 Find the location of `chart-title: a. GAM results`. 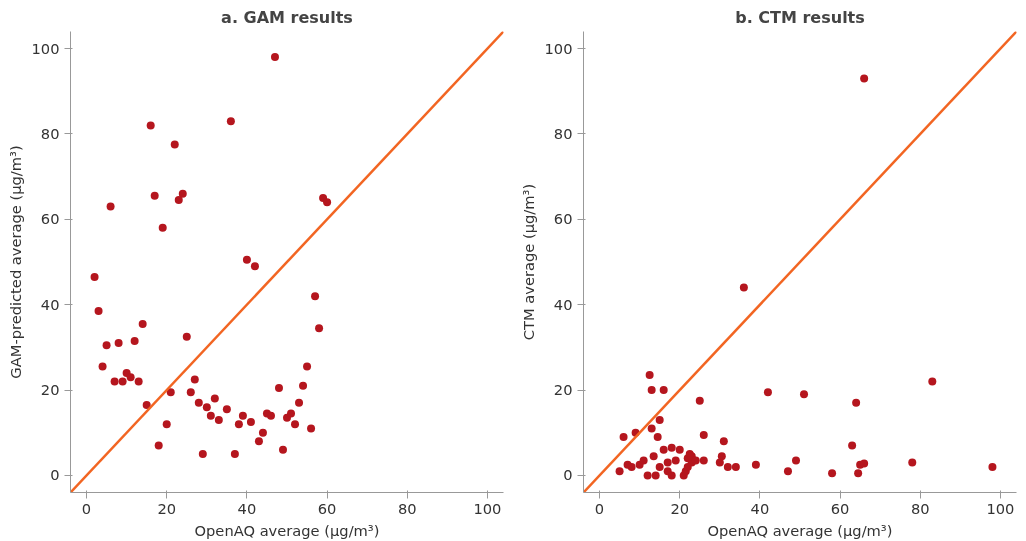

chart-title: a. GAM results is located at coordinates (287, 17).